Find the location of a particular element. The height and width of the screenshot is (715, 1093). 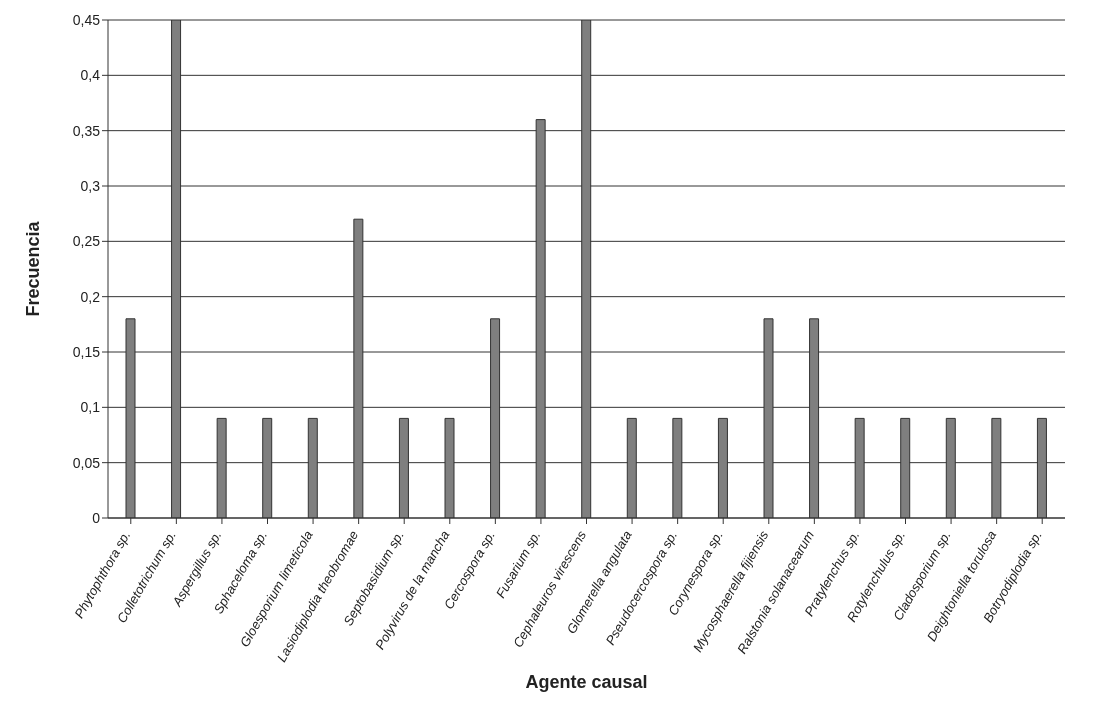

y-tick-label: 0,4 is located at coordinates (90, 75).